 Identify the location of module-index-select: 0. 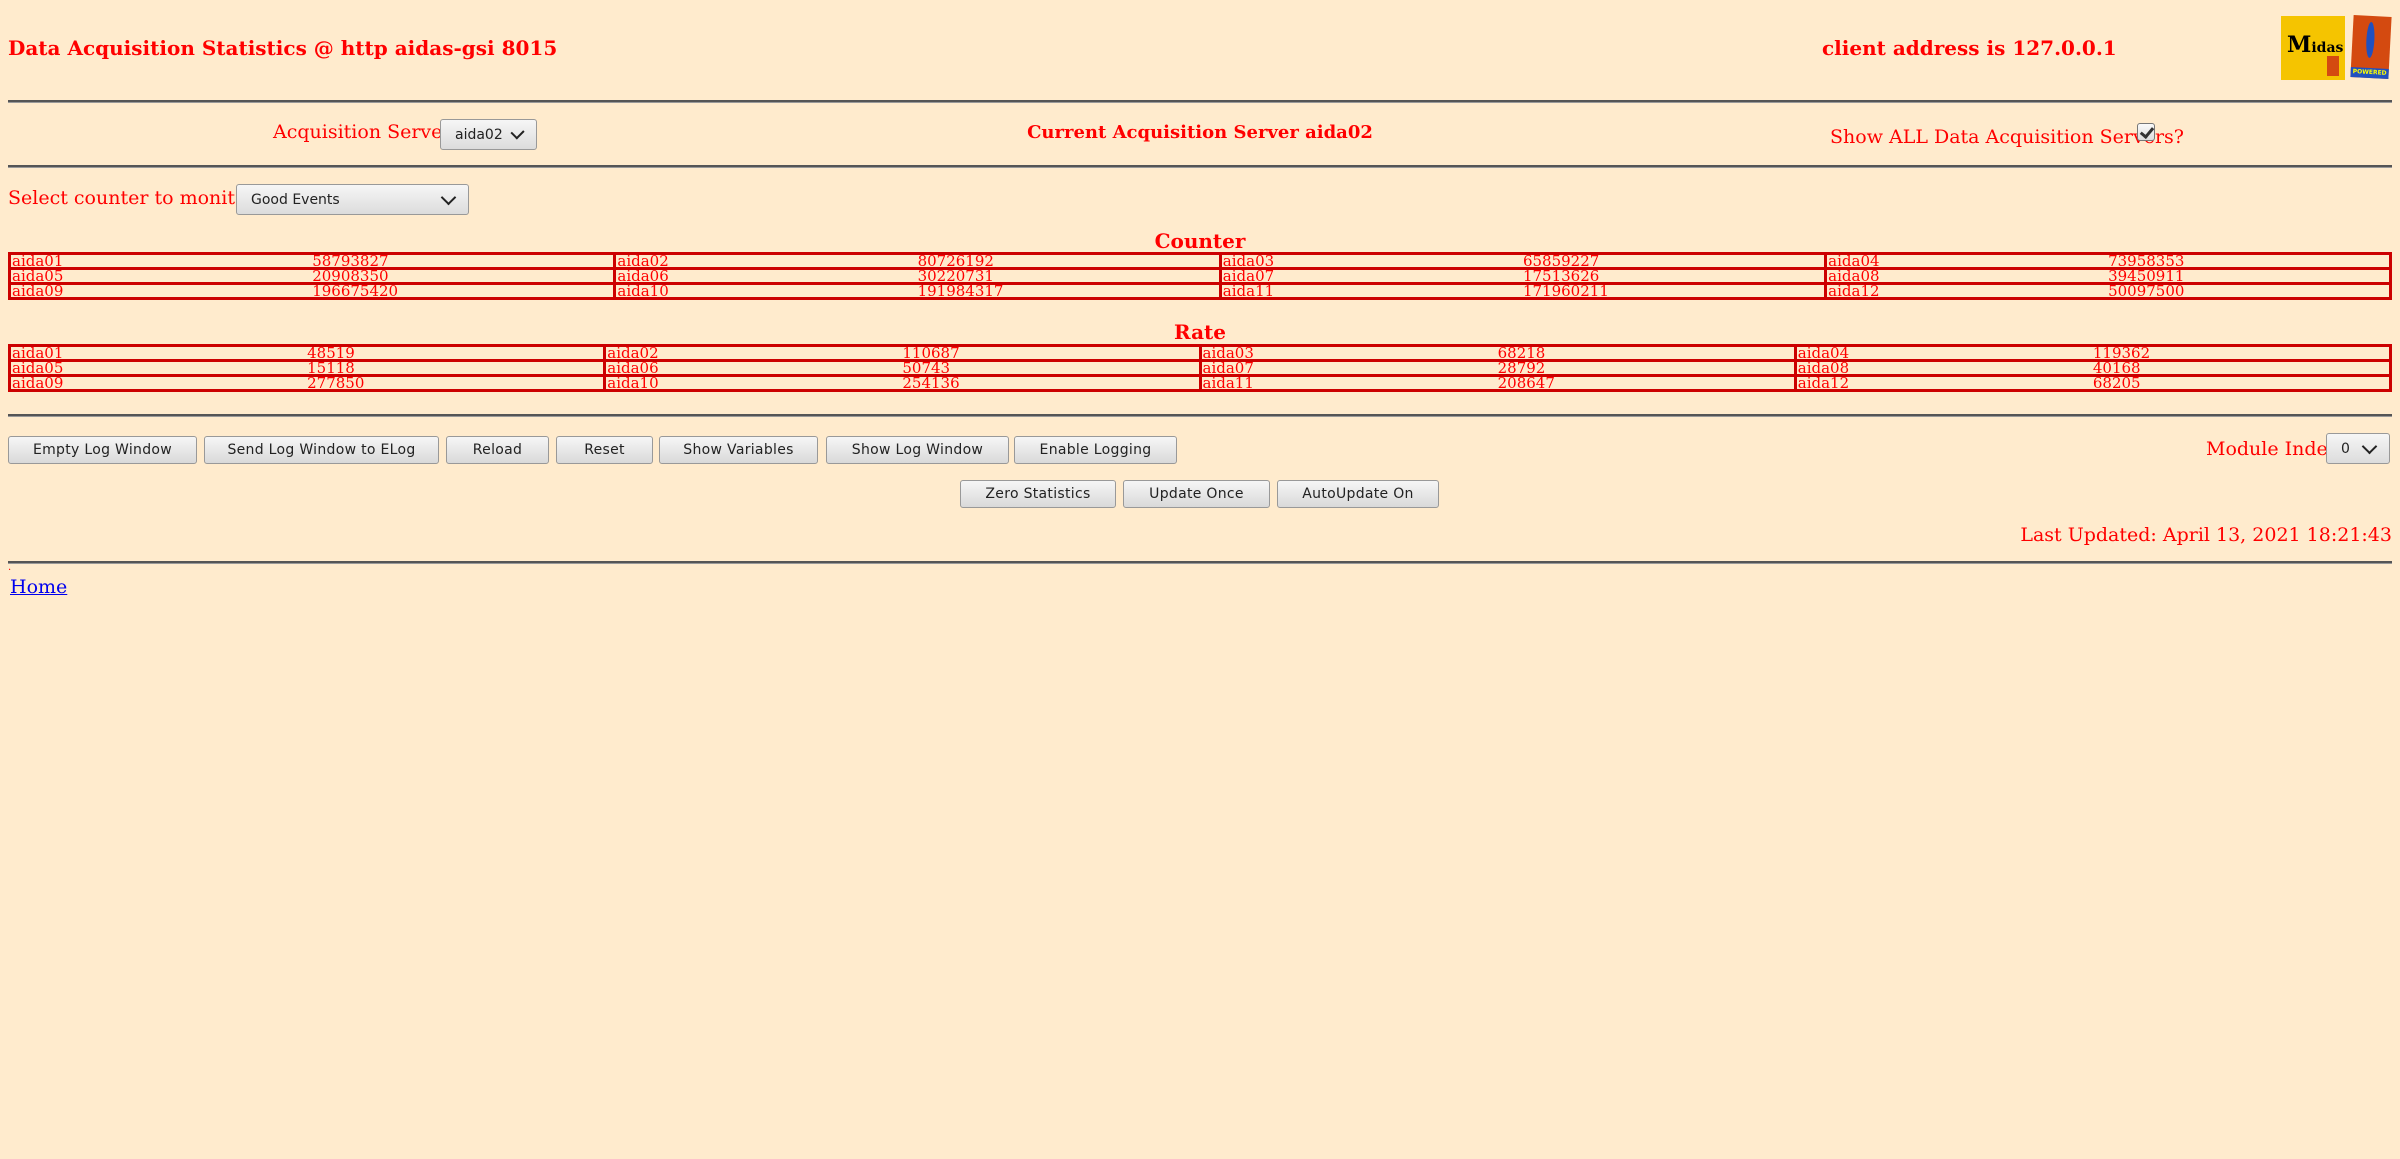
(2358, 448).